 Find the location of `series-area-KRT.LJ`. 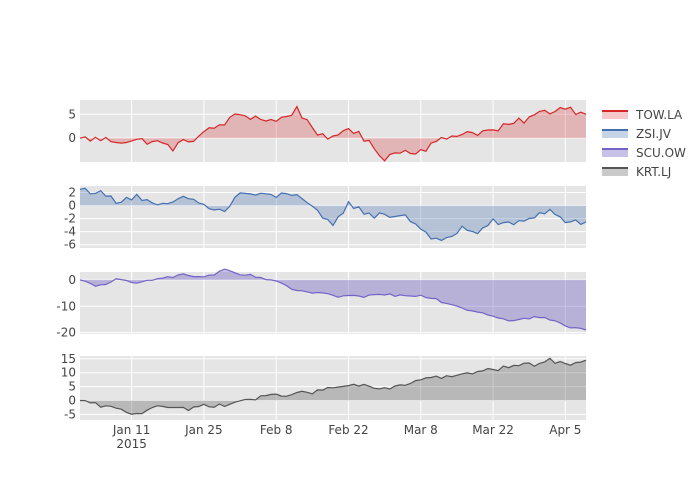

series-area-KRT.LJ is located at coordinates (333, 386).